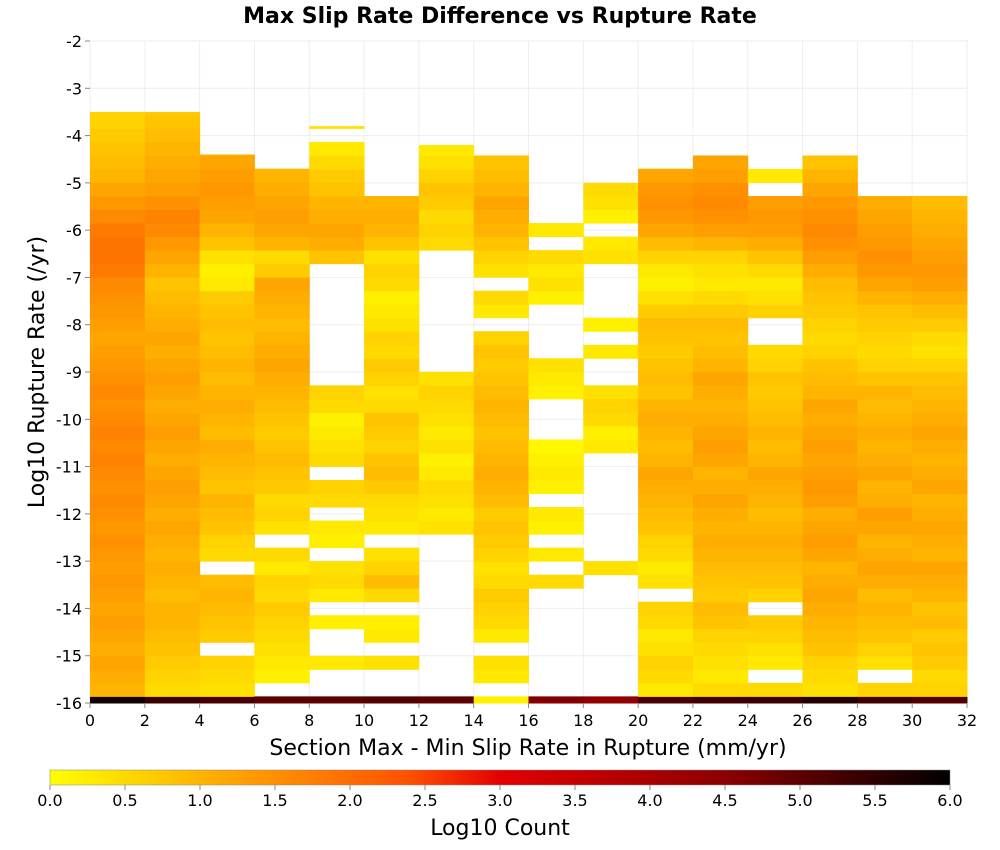  What do you see at coordinates (638, 720) in the screenshot?
I see `x-tick-label: 20` at bounding box center [638, 720].